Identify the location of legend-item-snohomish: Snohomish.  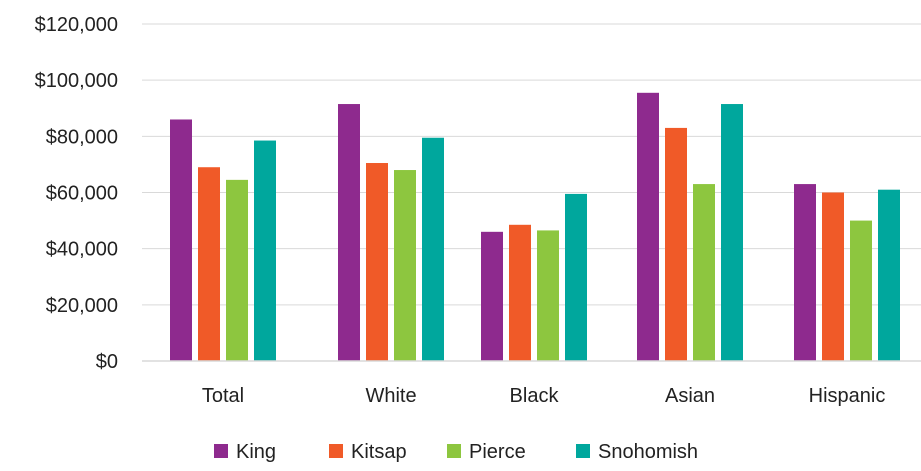
(637, 452).